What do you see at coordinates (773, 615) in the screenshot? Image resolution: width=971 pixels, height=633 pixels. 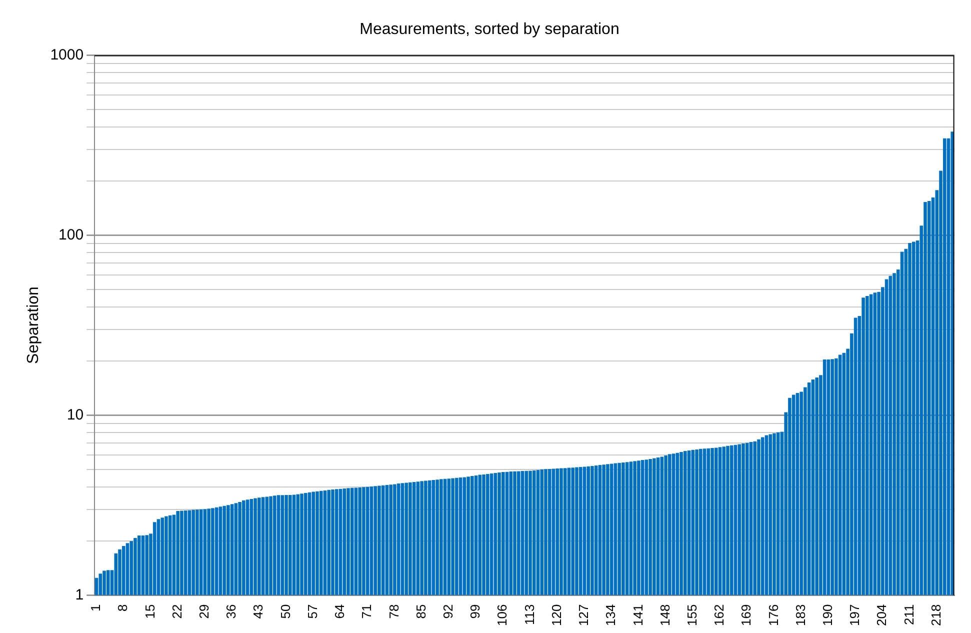 I see `x-tick-label: 176` at bounding box center [773, 615].